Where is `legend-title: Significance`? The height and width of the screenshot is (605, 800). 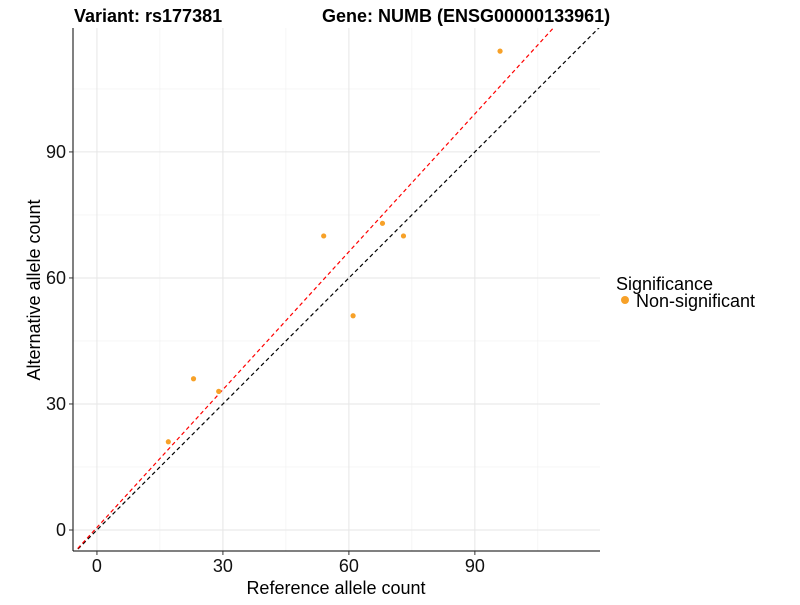 legend-title: Significance is located at coordinates (664, 284).